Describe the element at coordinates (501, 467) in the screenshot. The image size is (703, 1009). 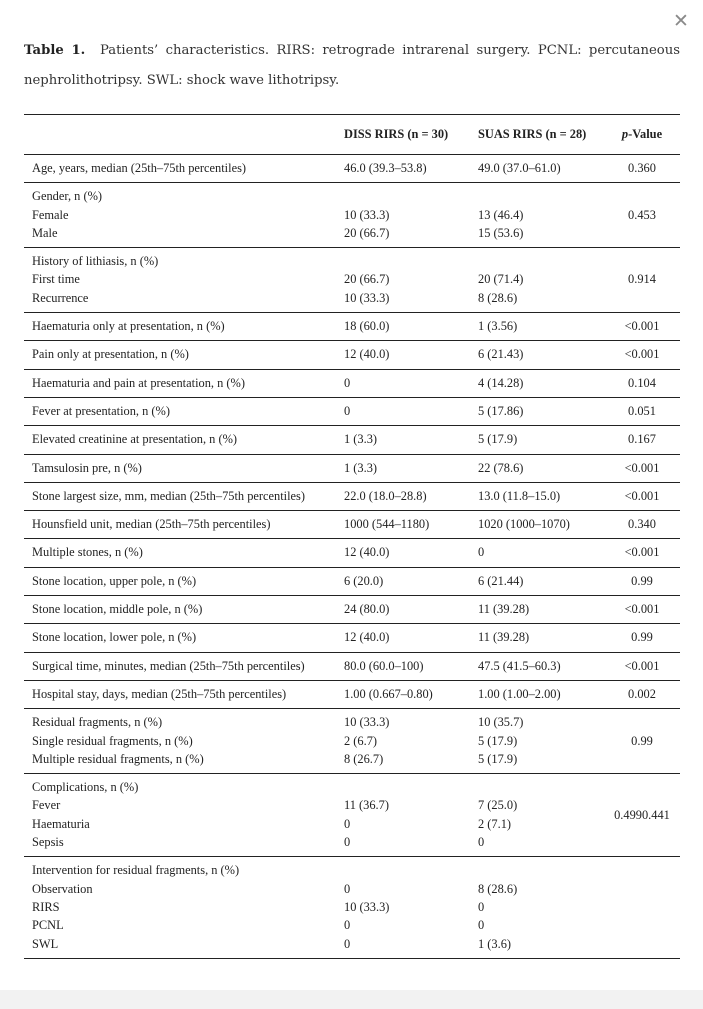
I see `suas-rirs-cell-line: 22 (78.6)` at that location.